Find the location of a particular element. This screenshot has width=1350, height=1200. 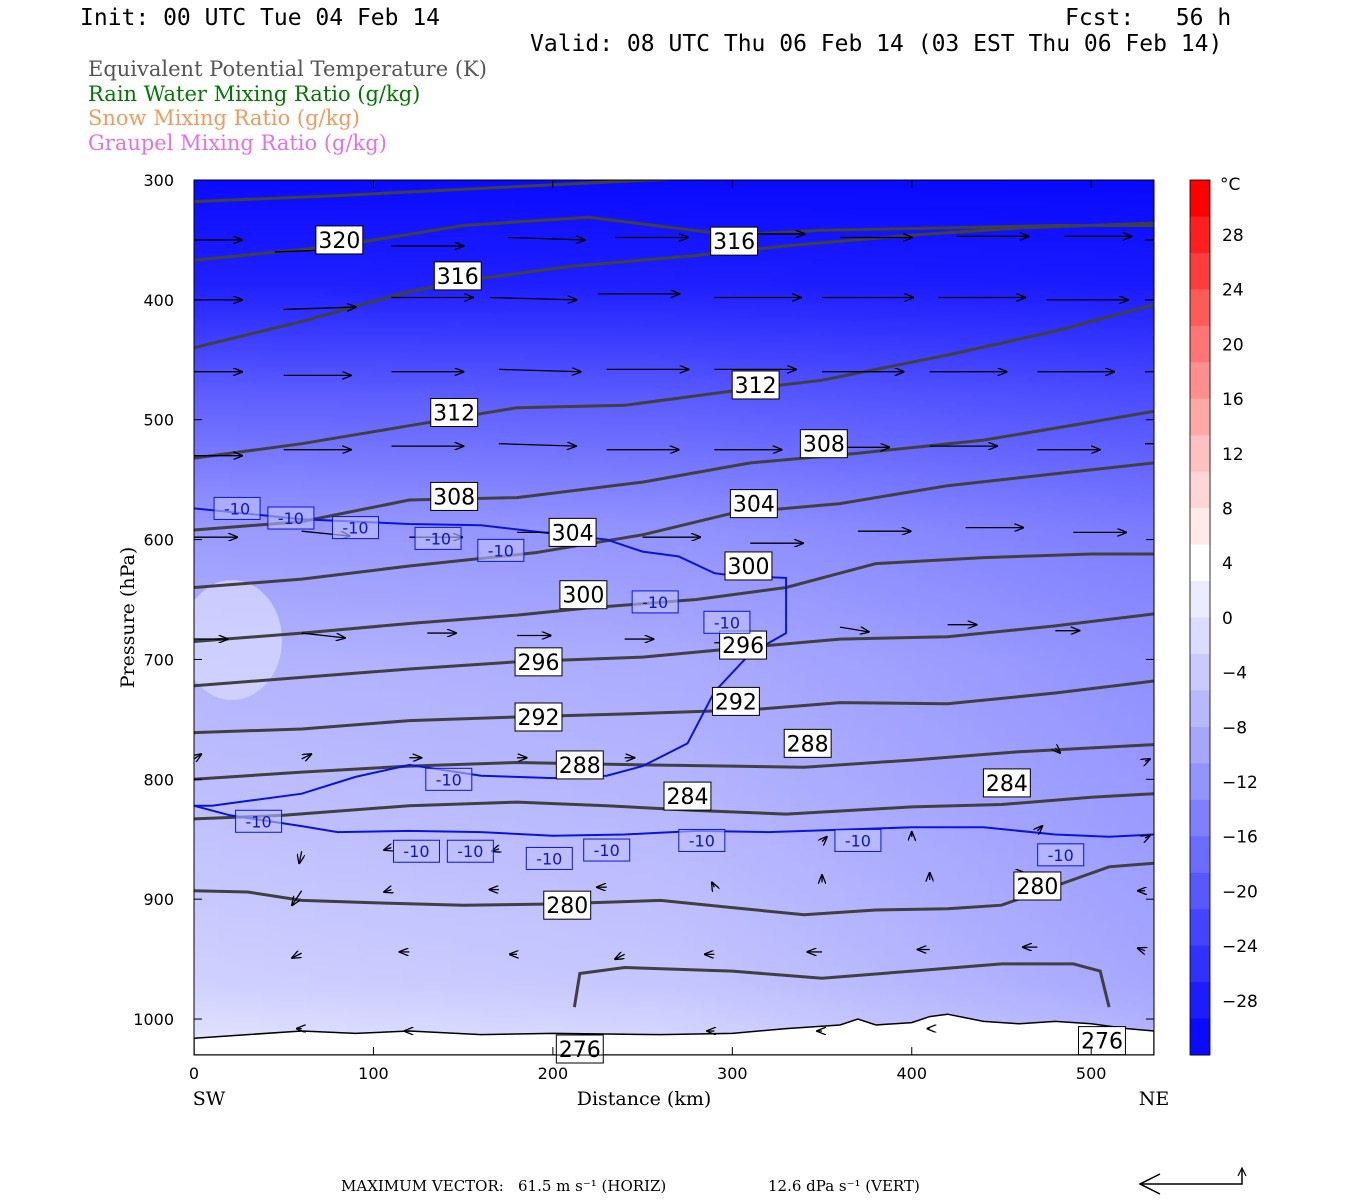

theta-e-label-312-text: 312 is located at coordinates (454, 413).